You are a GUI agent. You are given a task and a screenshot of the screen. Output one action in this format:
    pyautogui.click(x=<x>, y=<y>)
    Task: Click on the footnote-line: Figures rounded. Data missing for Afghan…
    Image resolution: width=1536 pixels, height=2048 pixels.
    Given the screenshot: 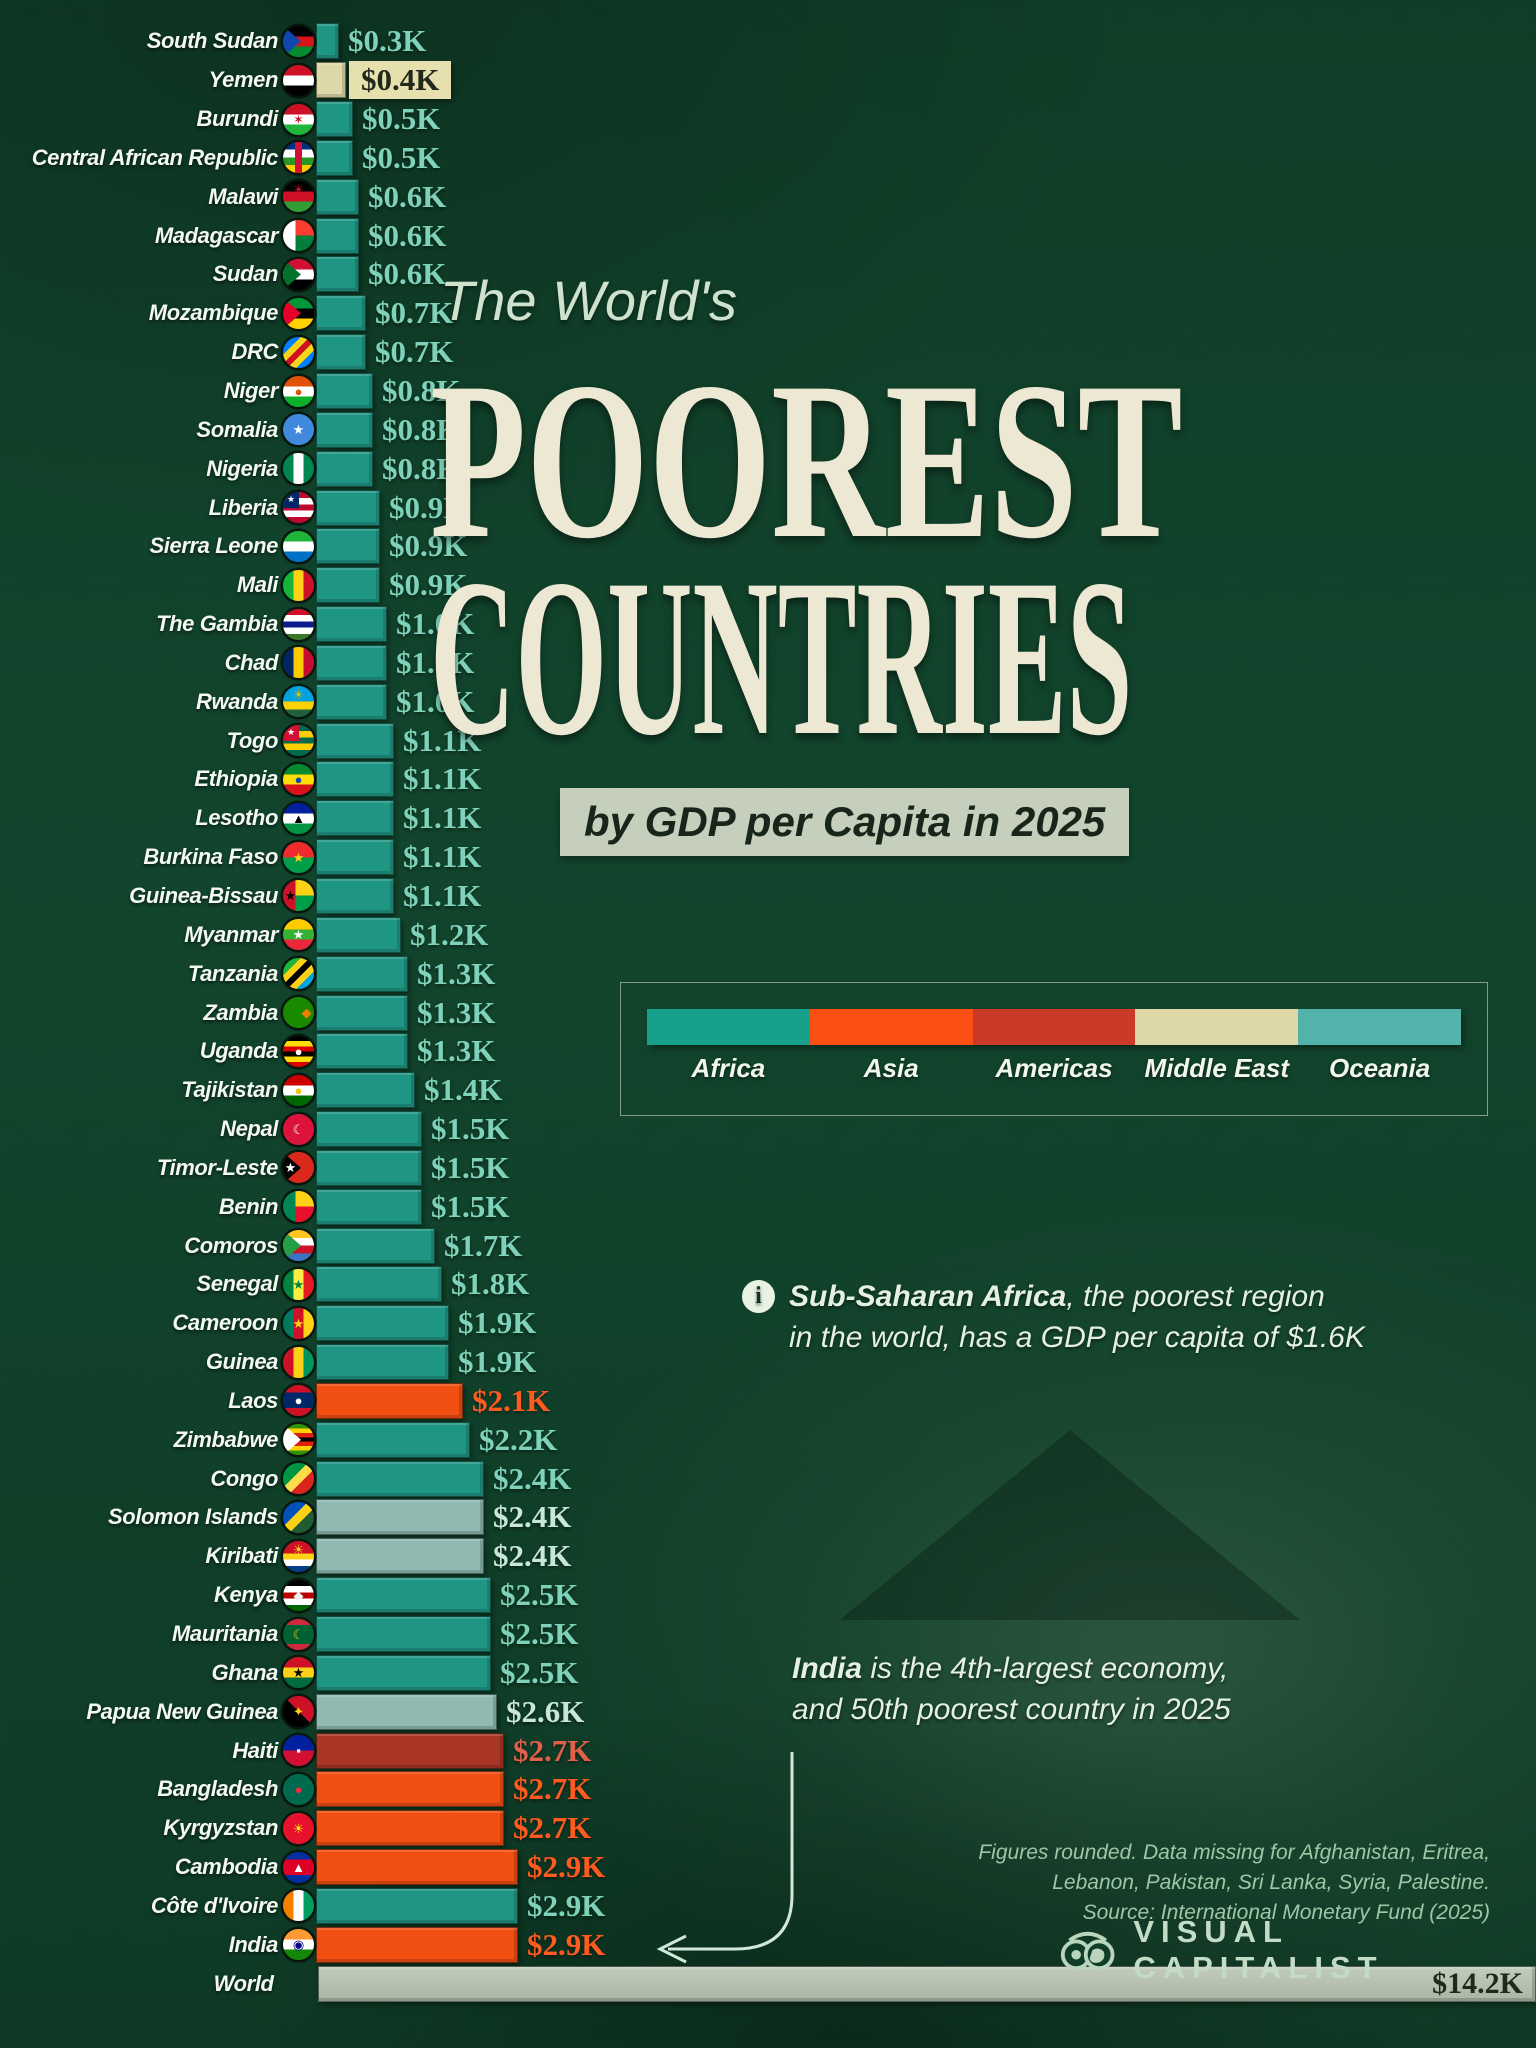 What is the action you would take?
    pyautogui.click(x=1234, y=1852)
    